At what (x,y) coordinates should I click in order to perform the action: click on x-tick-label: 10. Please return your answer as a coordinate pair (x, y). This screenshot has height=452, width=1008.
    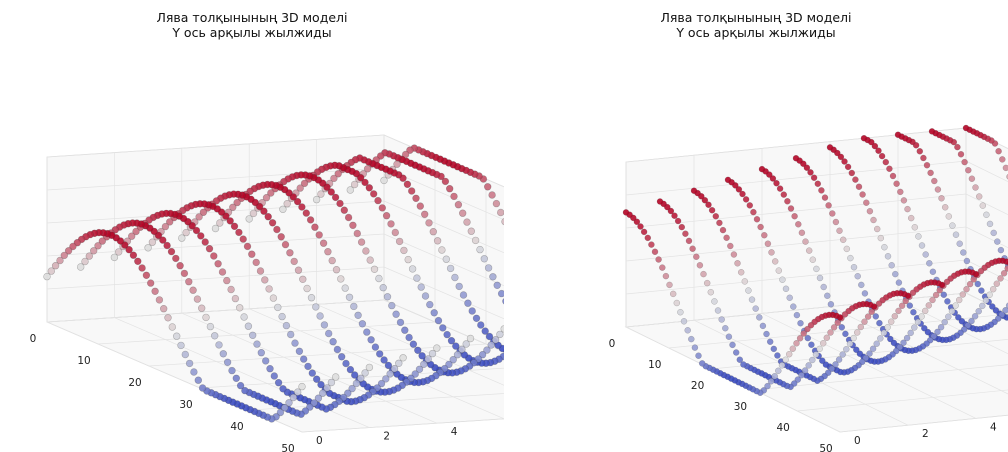
    Looking at the image, I should click on (83, 361).